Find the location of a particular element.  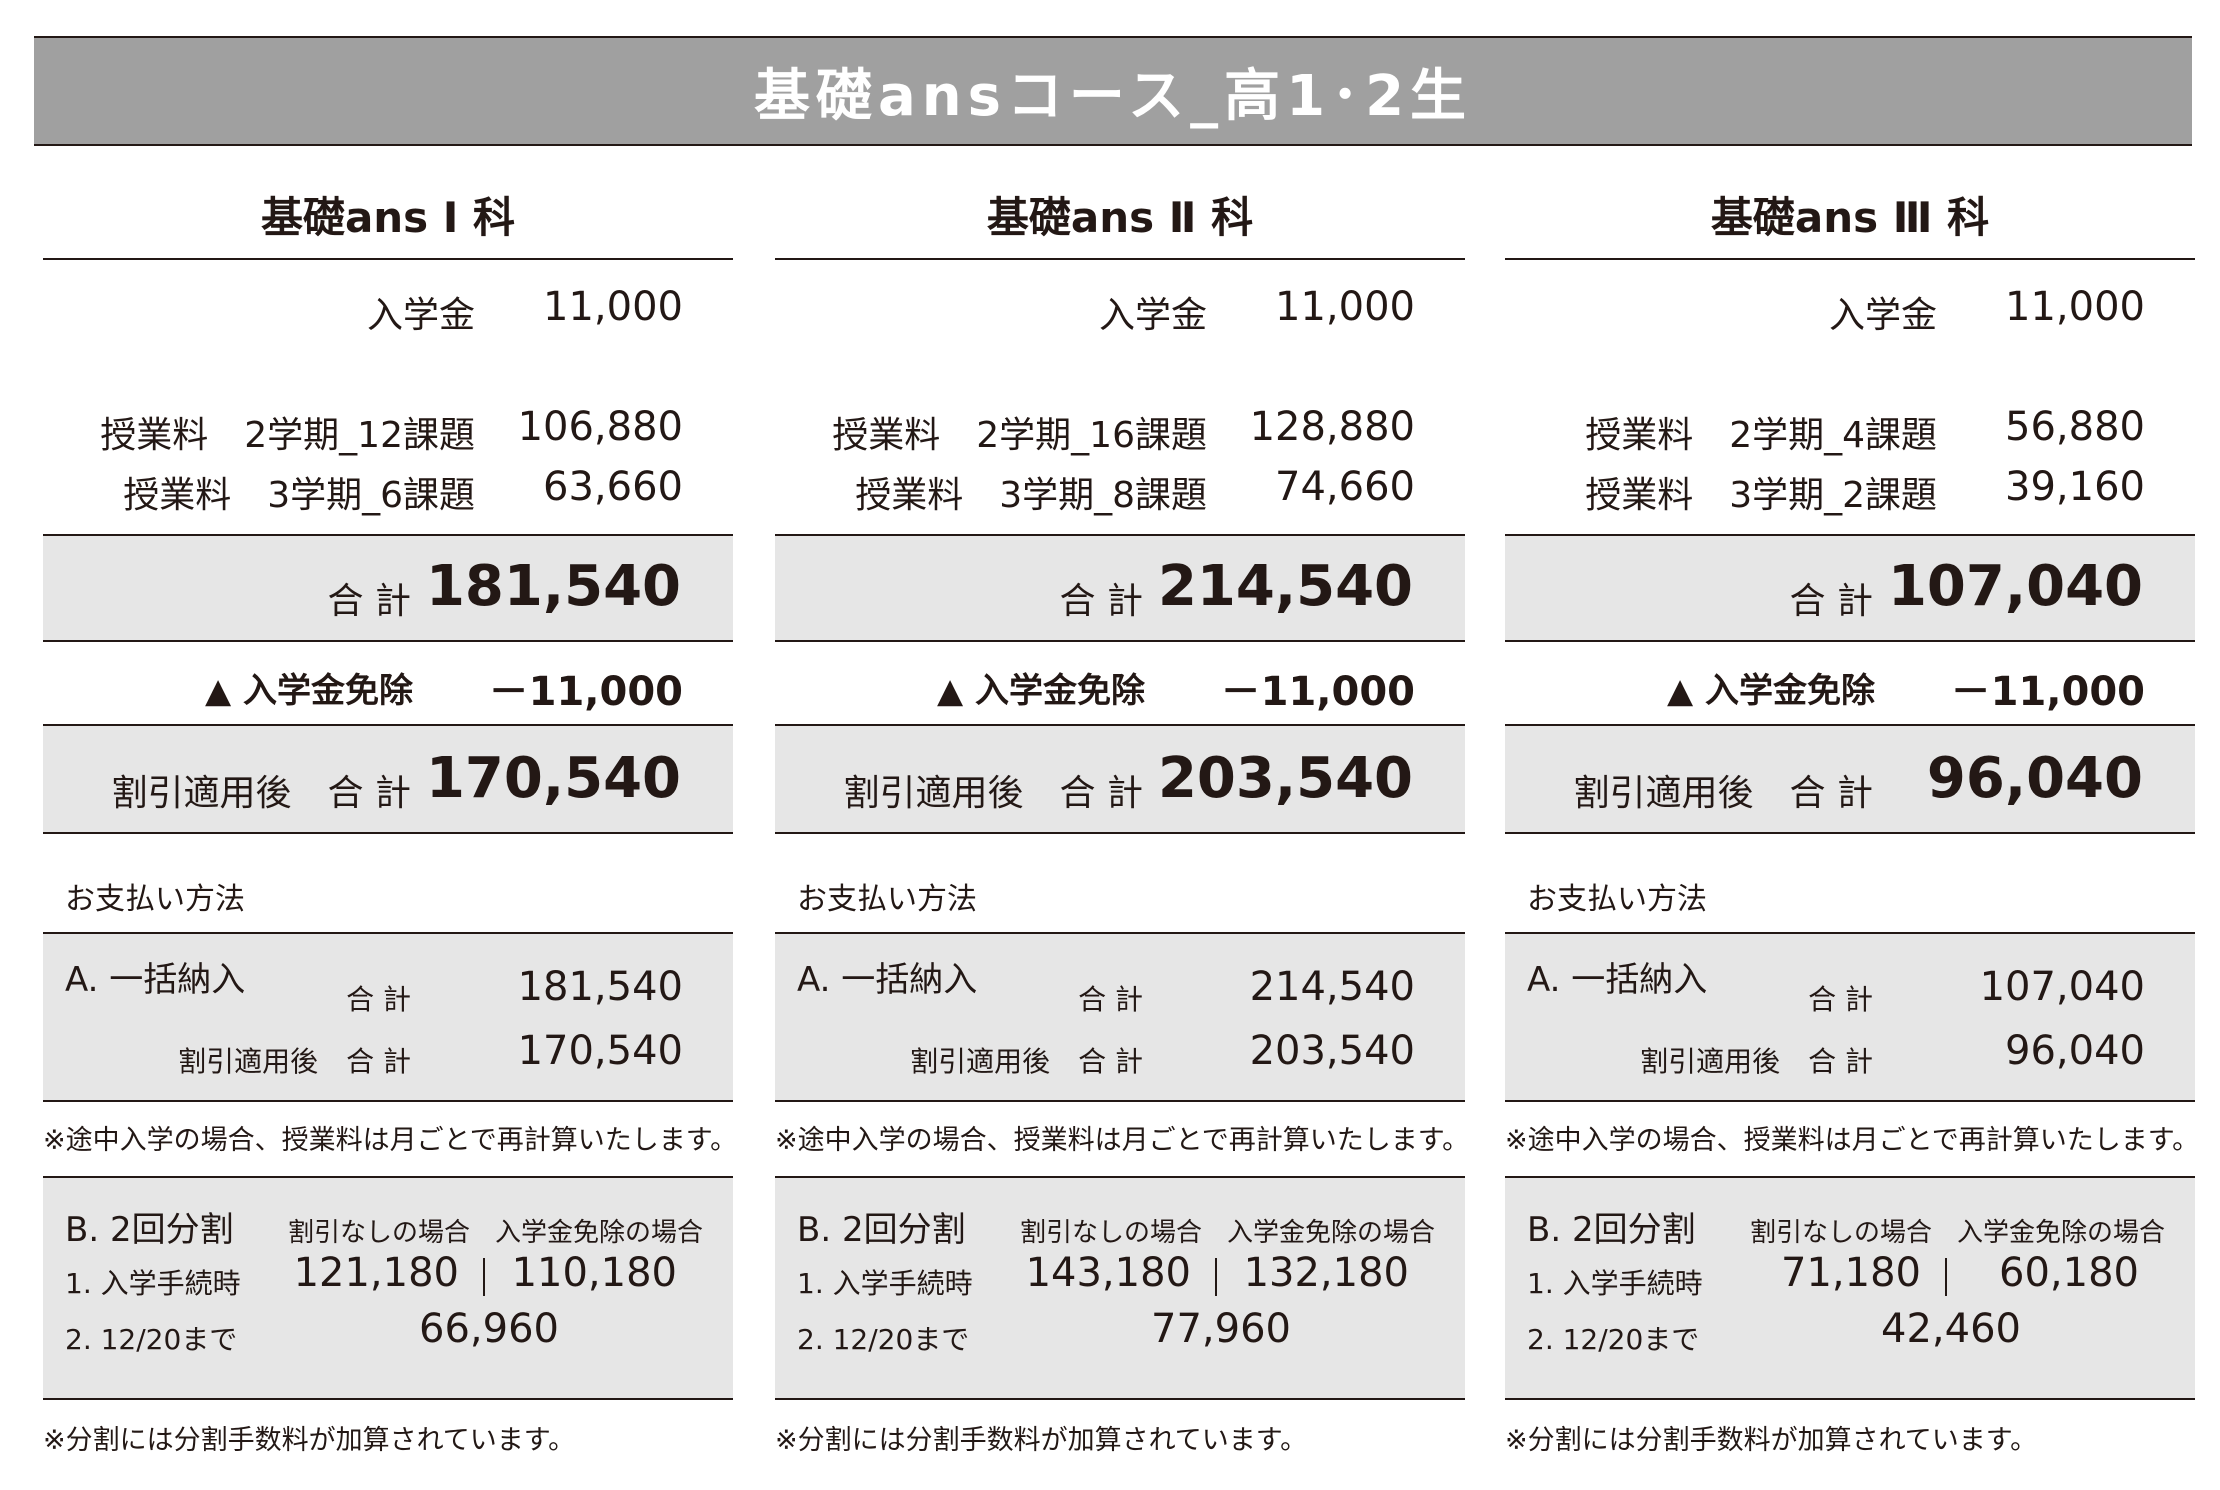

lump-sum-box: A. 一括納入 合 計 107,040 割引適用後 合 計 96,040 is located at coordinates (1850, 1017).